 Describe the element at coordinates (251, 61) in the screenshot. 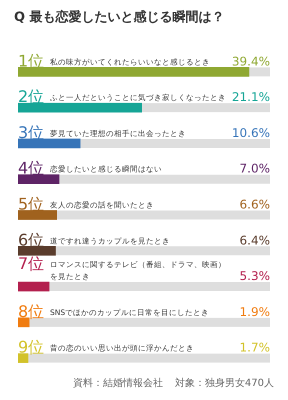

I see `data-label: 39.4%` at that location.